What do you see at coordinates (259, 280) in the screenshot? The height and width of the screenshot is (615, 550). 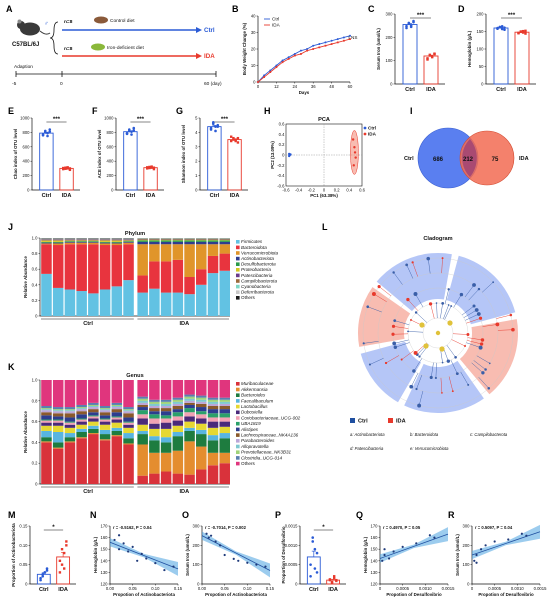 I see `J-legend-label: Campilobacterota` at bounding box center [259, 280].